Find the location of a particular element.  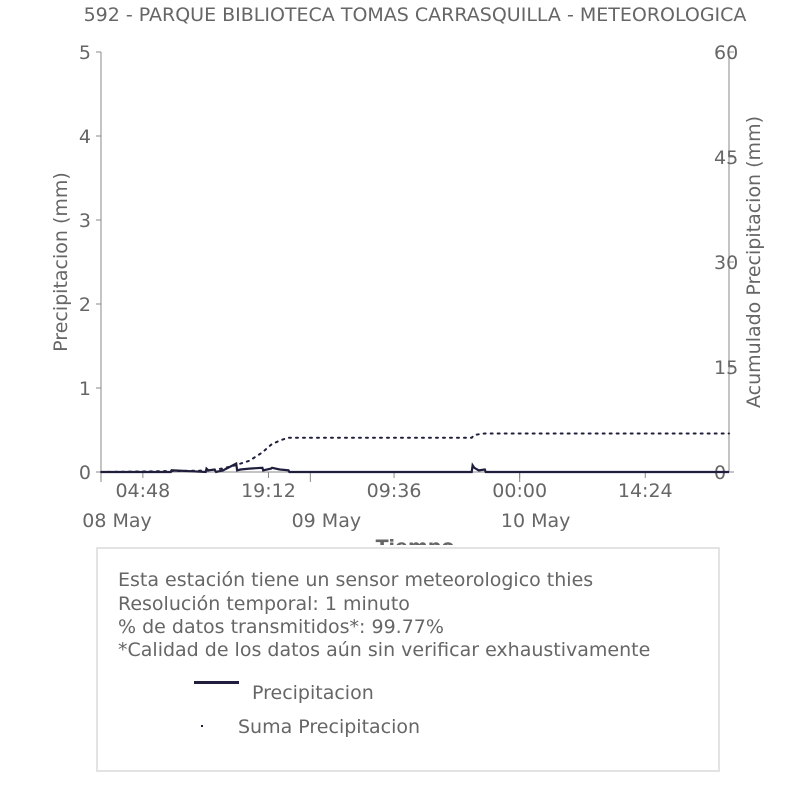

x-tick-label-time: 09:36 is located at coordinates (394, 491).